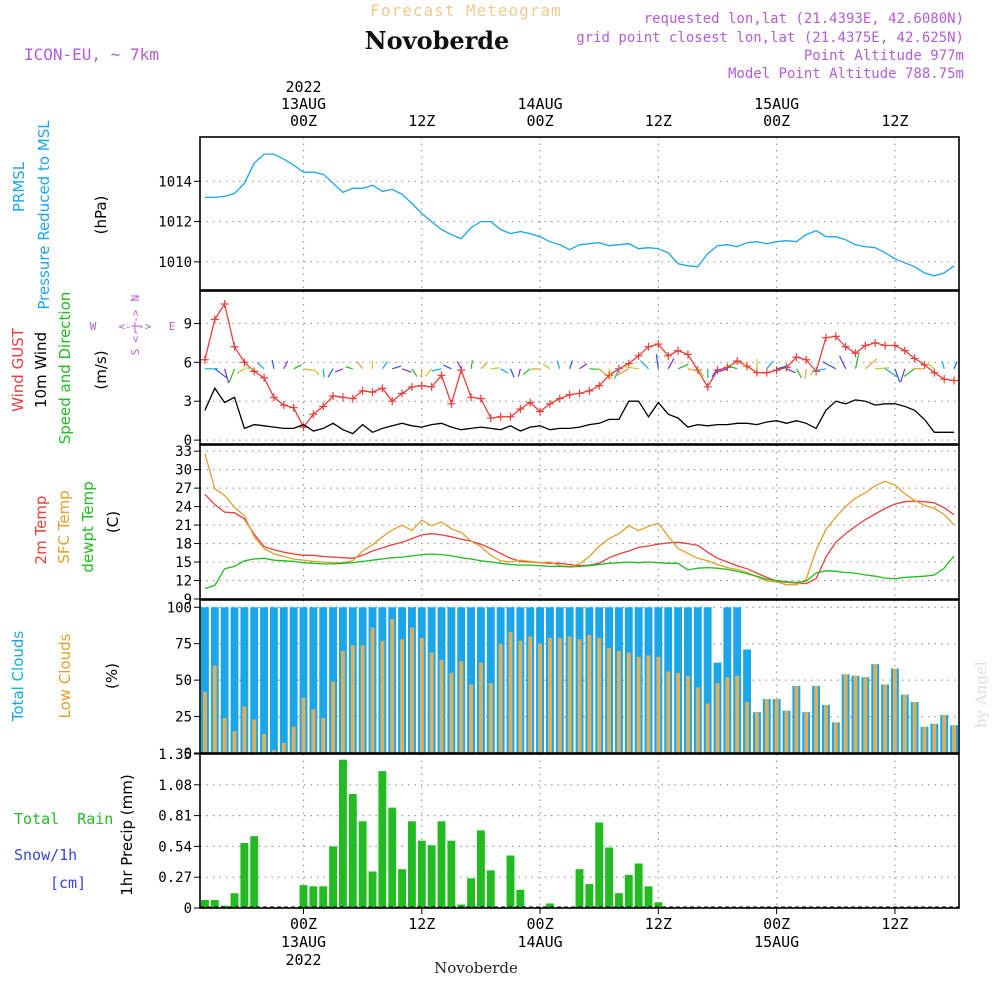 This screenshot has height=1000, width=1000. I want to click on clouds-ytick-label-3: 75, so click(183, 645).